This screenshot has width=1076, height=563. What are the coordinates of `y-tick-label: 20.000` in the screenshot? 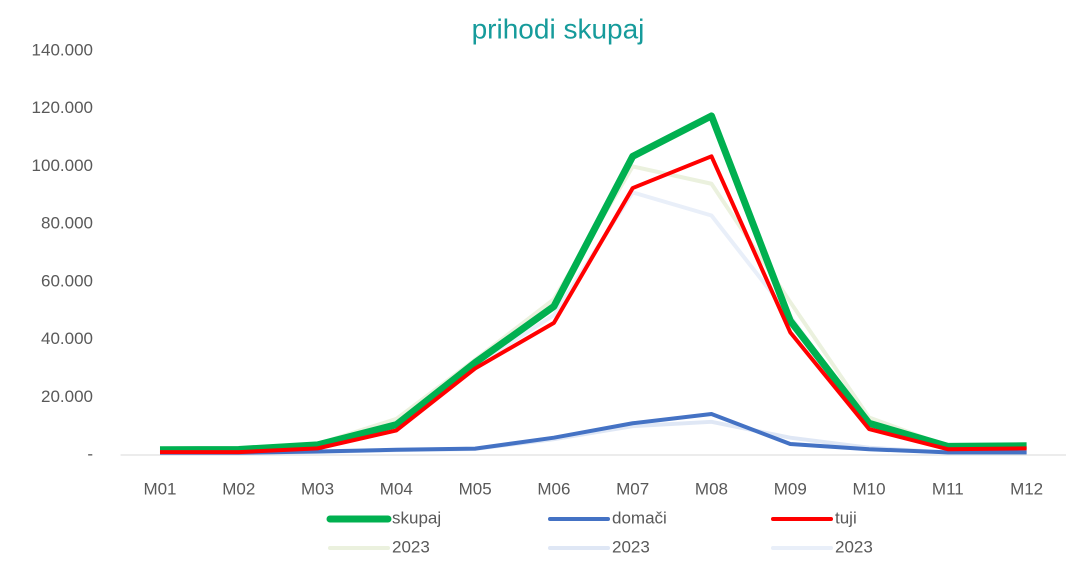 It's located at (67, 396).